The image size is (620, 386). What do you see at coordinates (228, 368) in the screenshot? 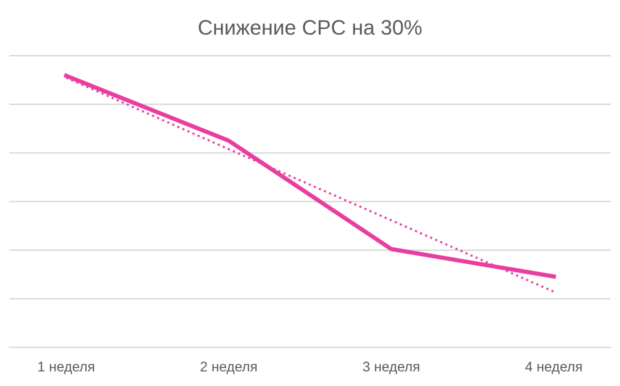
I see `x-tick-label: 2 неделя` at bounding box center [228, 368].